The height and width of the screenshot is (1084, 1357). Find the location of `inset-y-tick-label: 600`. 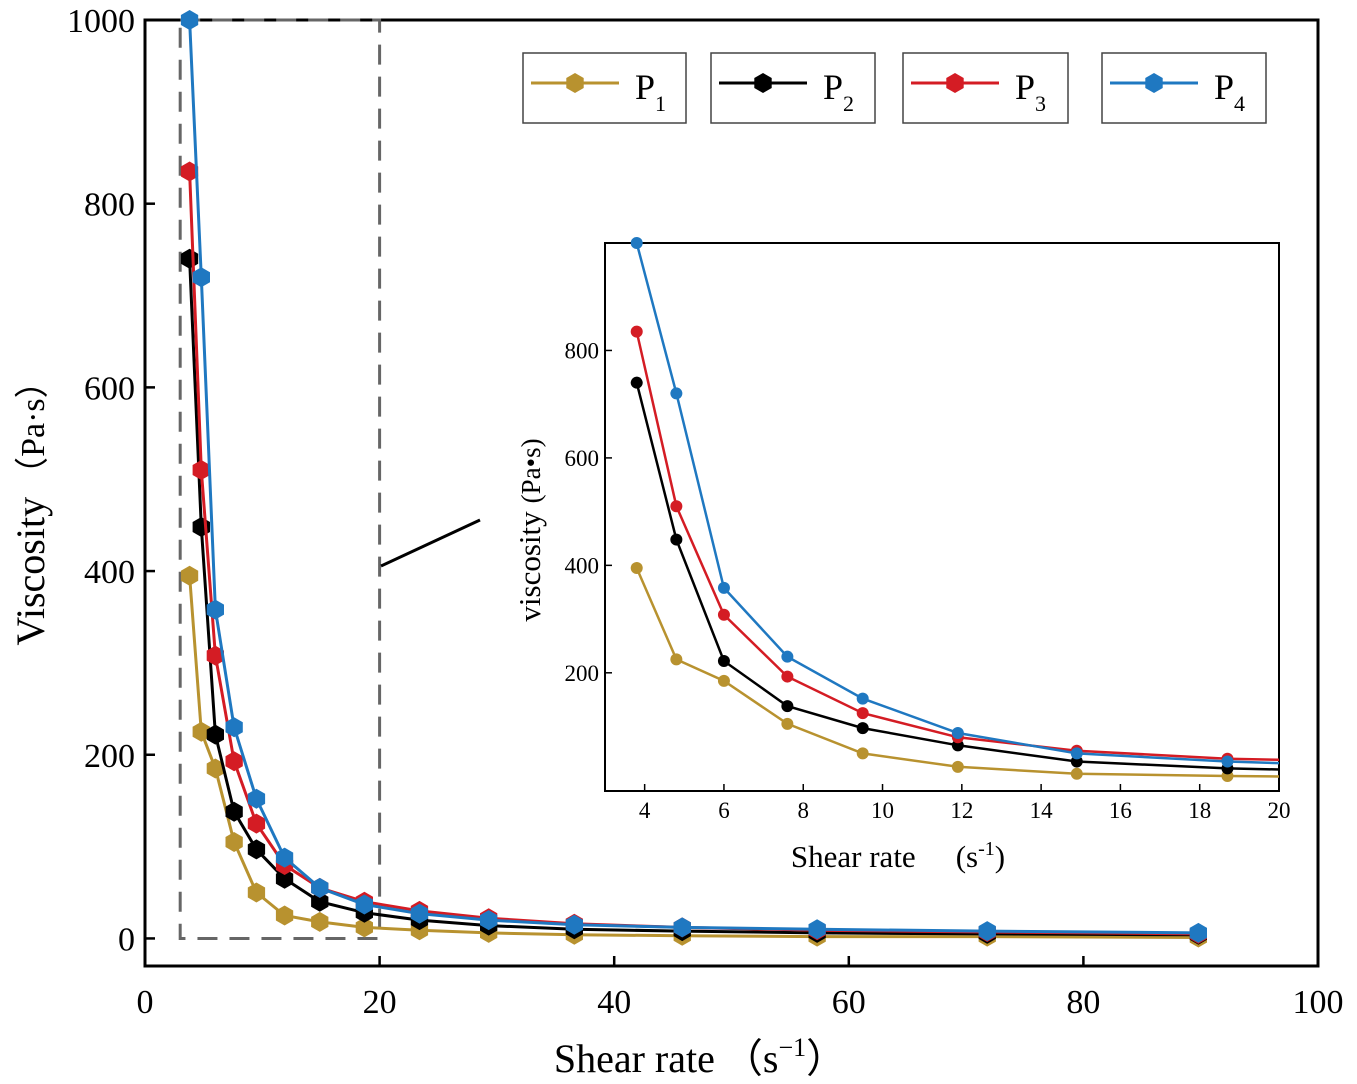

inset-y-tick-label: 600 is located at coordinates (582, 458).